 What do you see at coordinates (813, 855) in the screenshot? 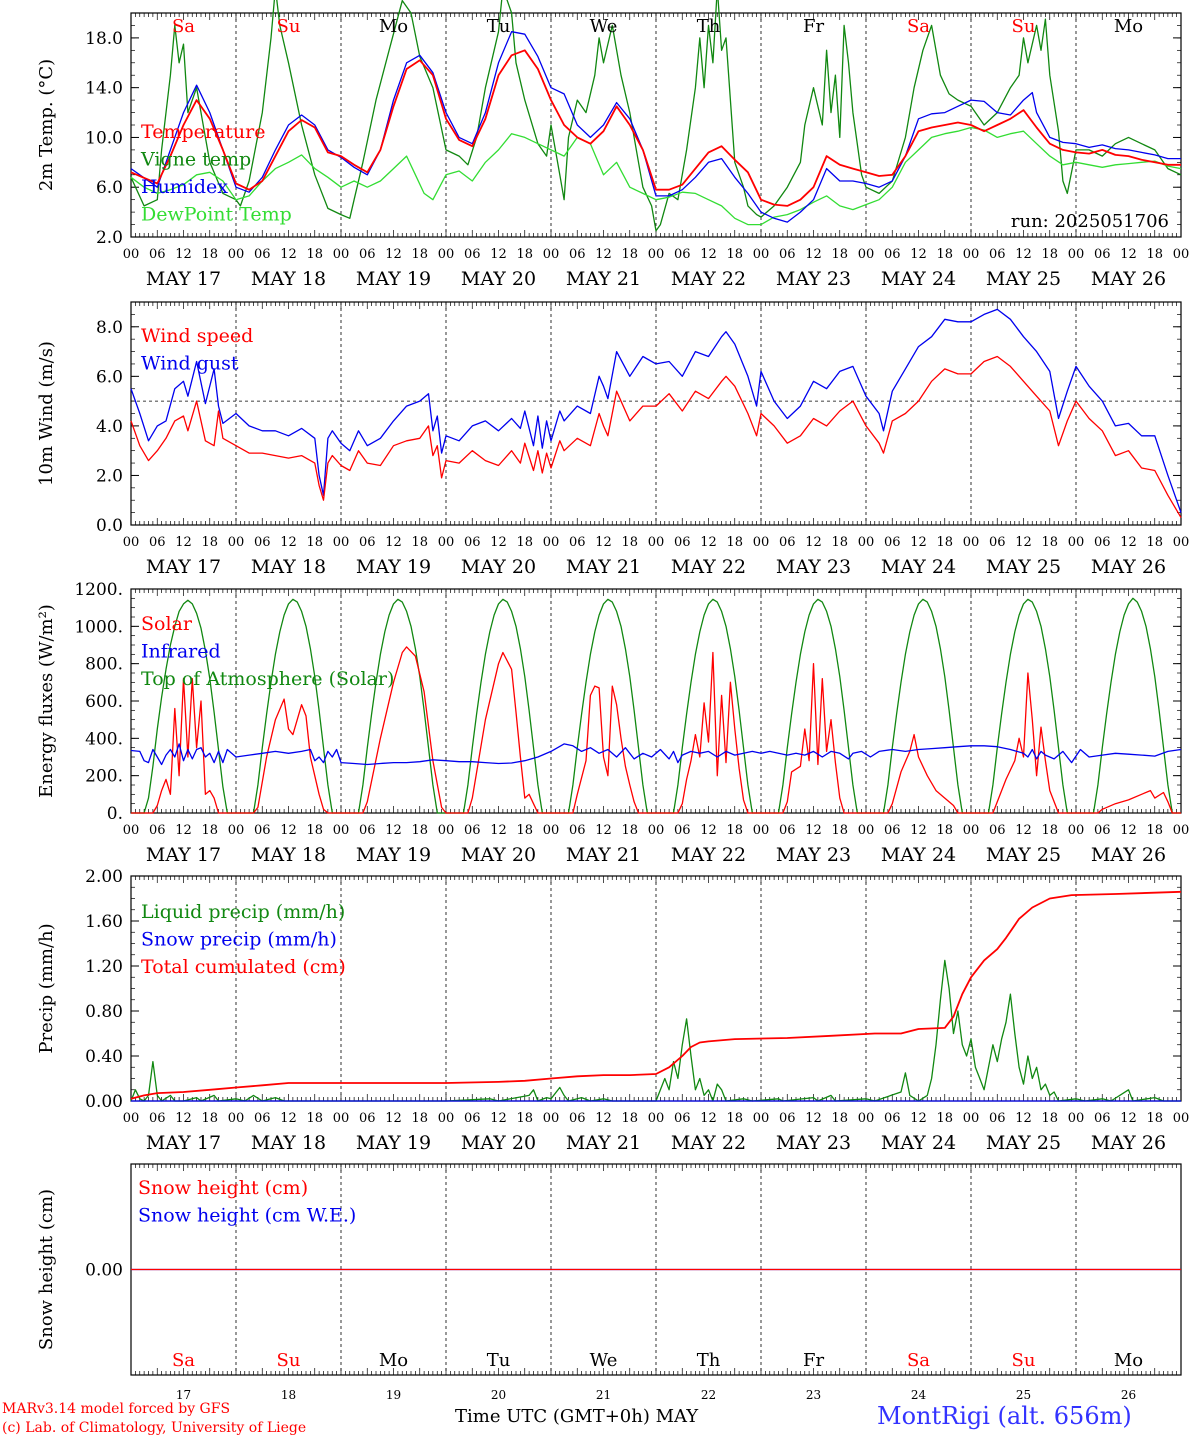
I see `date-label: MAY 23` at bounding box center [813, 855].